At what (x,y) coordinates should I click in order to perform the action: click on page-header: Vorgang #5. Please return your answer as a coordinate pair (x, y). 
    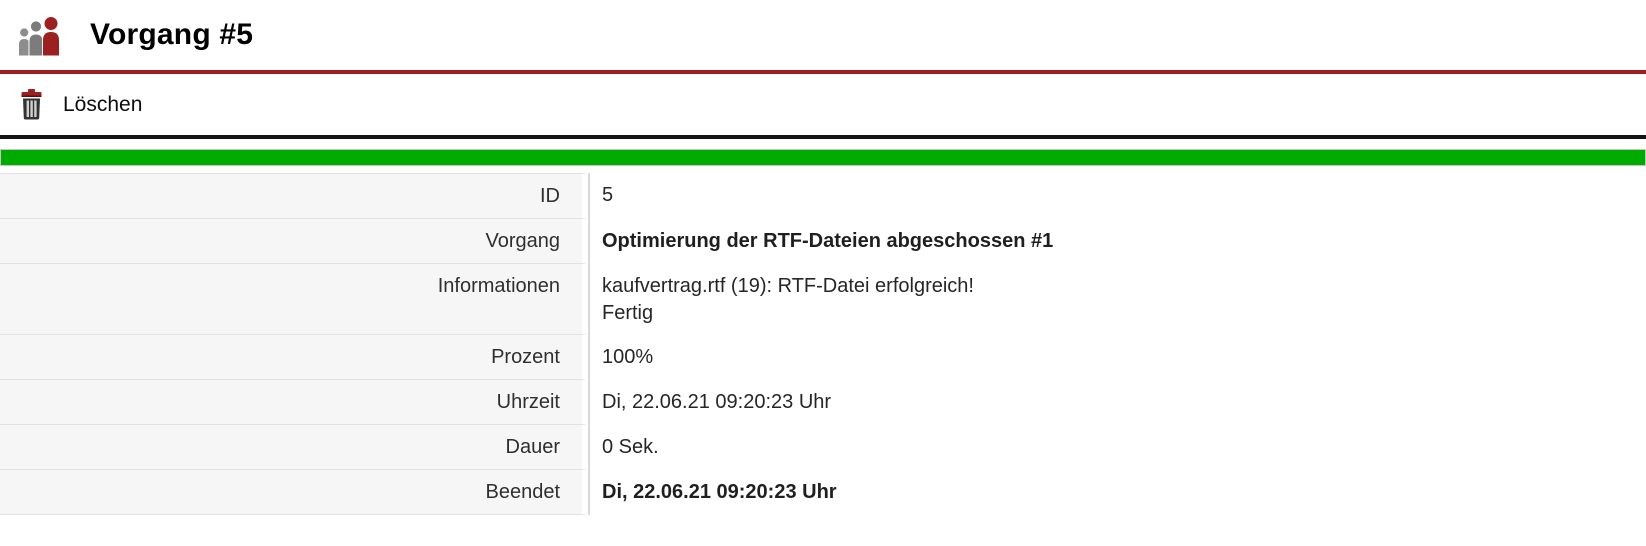
    Looking at the image, I should click on (823, 35).